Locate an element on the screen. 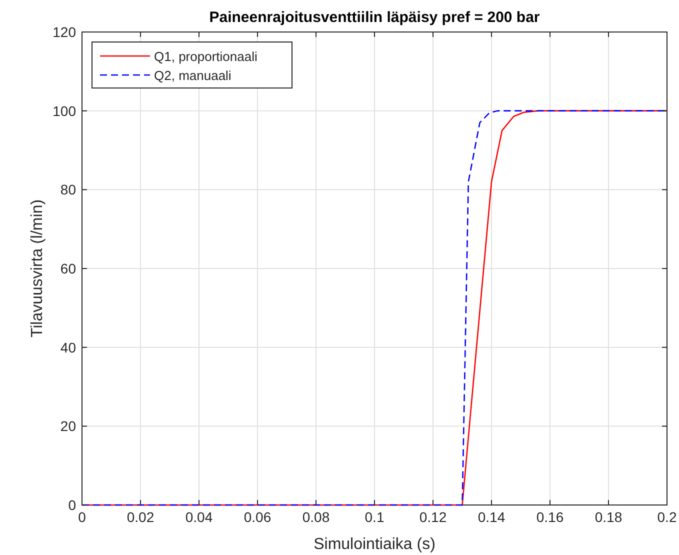 This screenshot has width=679, height=555. x-tick-label: 0.1 is located at coordinates (374, 517).